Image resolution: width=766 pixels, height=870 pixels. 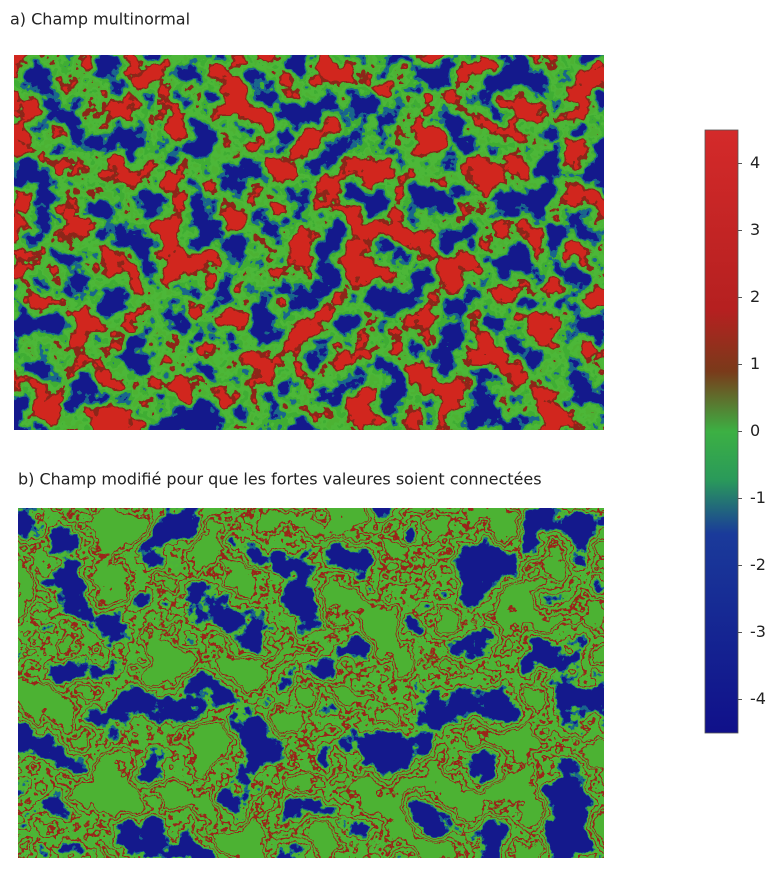 I want to click on tick-label: 1, so click(x=755, y=363).